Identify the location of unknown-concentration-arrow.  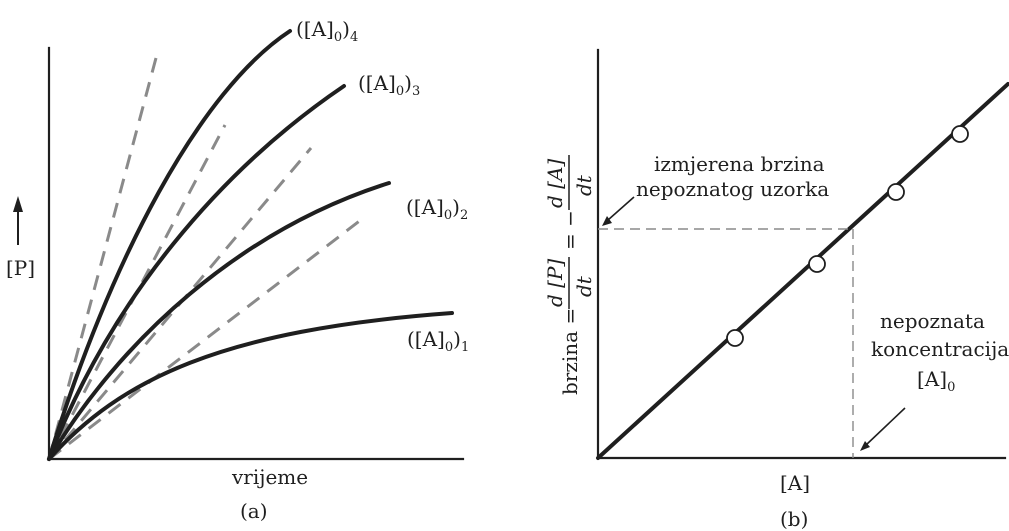
(883, 429).